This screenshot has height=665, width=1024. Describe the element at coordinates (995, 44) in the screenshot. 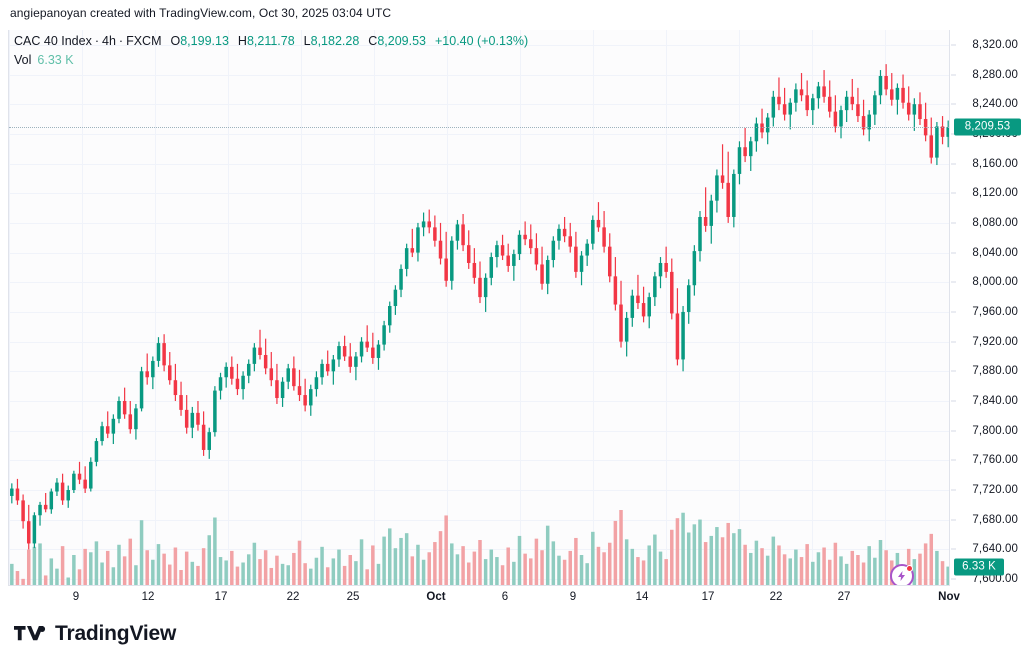

I see `price-tick-label: 8,320.00` at that location.